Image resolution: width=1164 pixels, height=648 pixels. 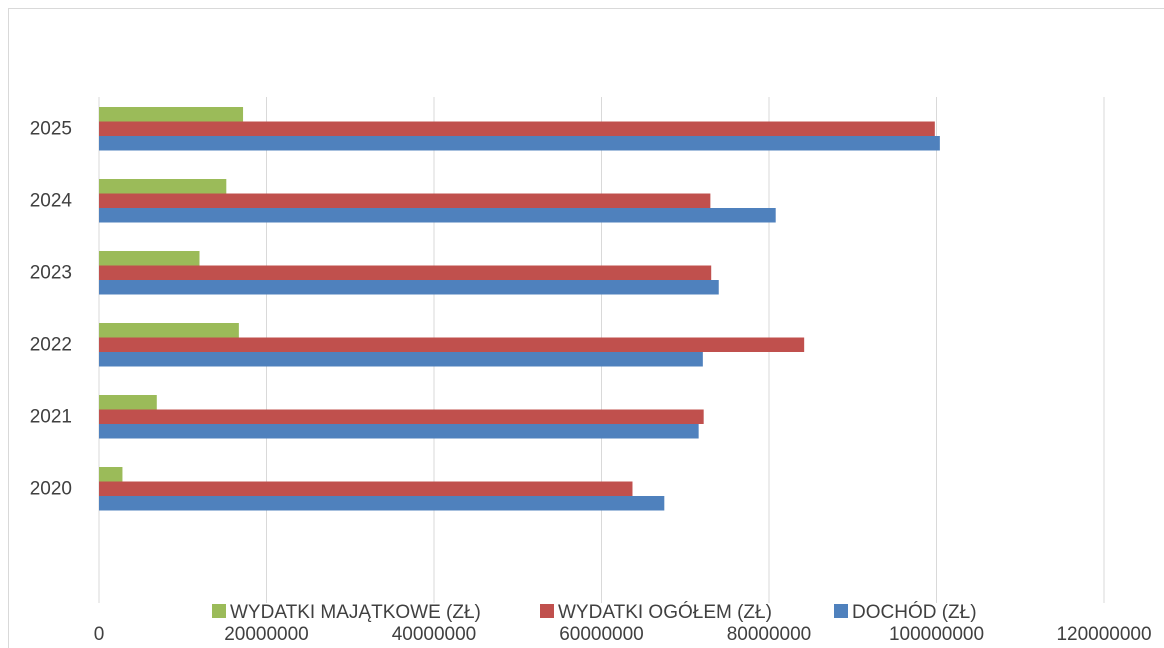 I want to click on y-tick-label: 2021, so click(x=51, y=416).